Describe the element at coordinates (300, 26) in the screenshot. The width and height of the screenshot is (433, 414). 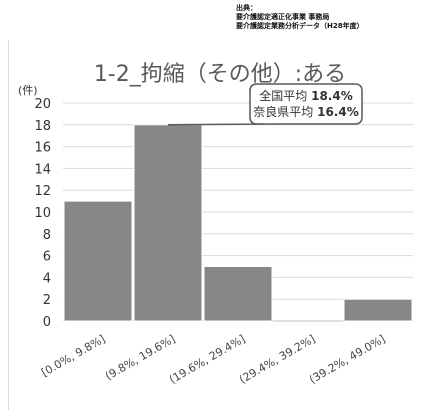
I see `source-line-2: 要介護認定業務分析データ（H28年度）` at that location.